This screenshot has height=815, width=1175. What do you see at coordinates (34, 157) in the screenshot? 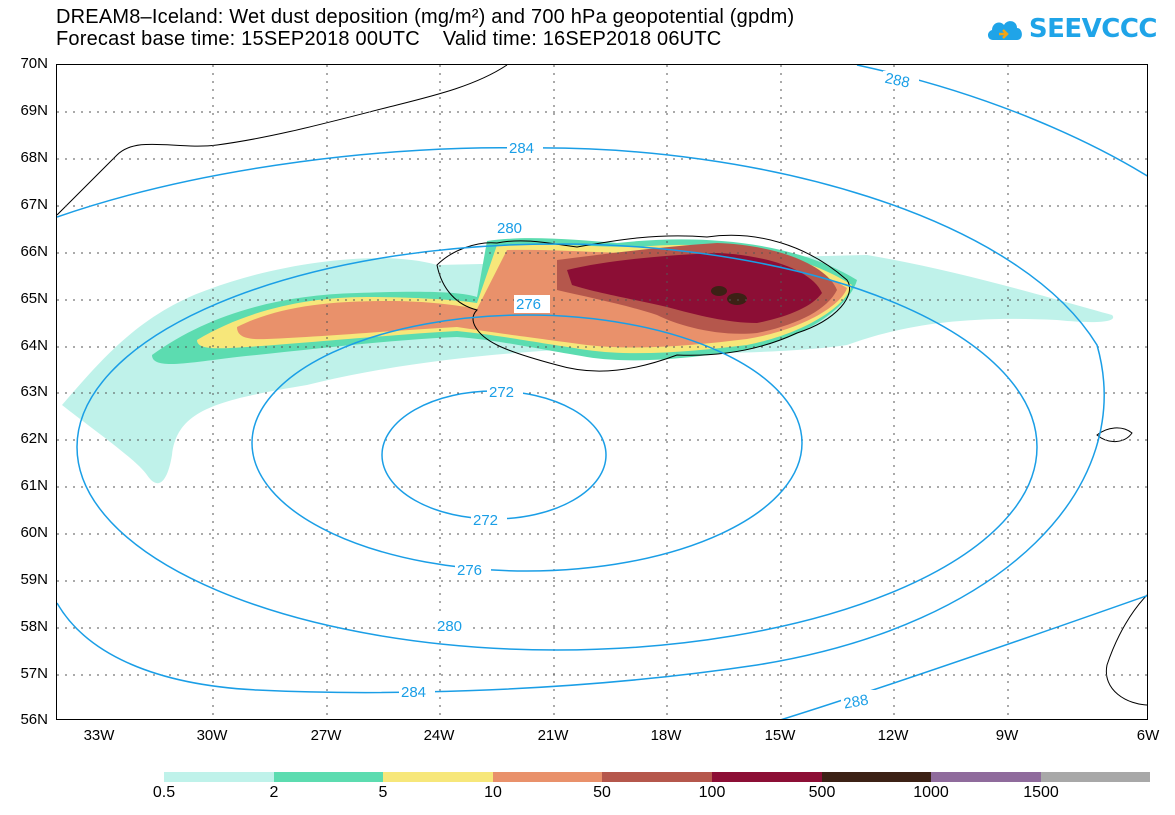
I see `lat-label: 68N` at bounding box center [34, 157].